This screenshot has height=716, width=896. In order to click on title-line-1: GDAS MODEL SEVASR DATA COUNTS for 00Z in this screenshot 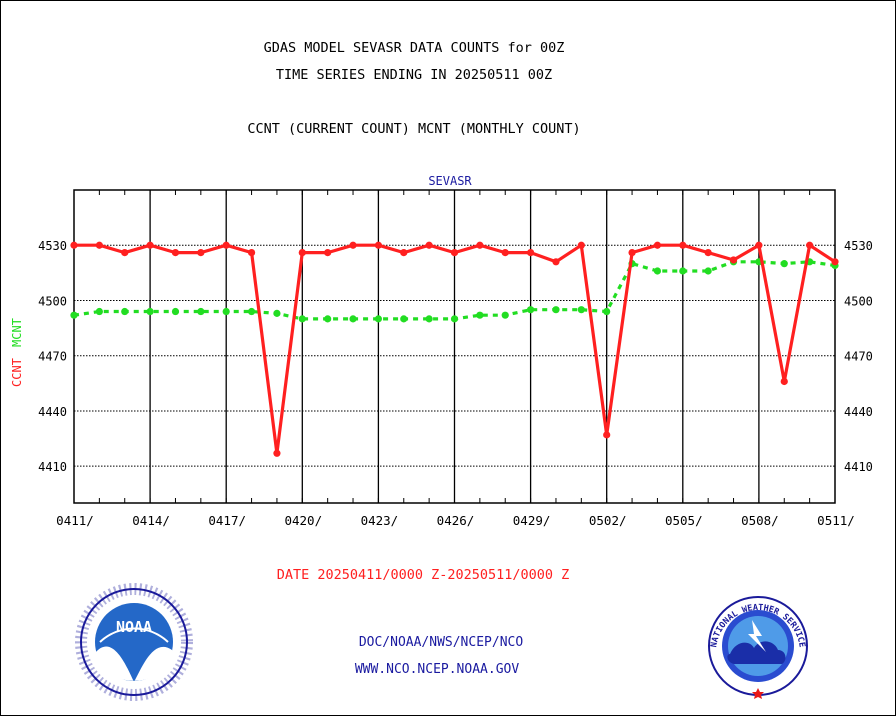, I will do `click(414, 48)`.